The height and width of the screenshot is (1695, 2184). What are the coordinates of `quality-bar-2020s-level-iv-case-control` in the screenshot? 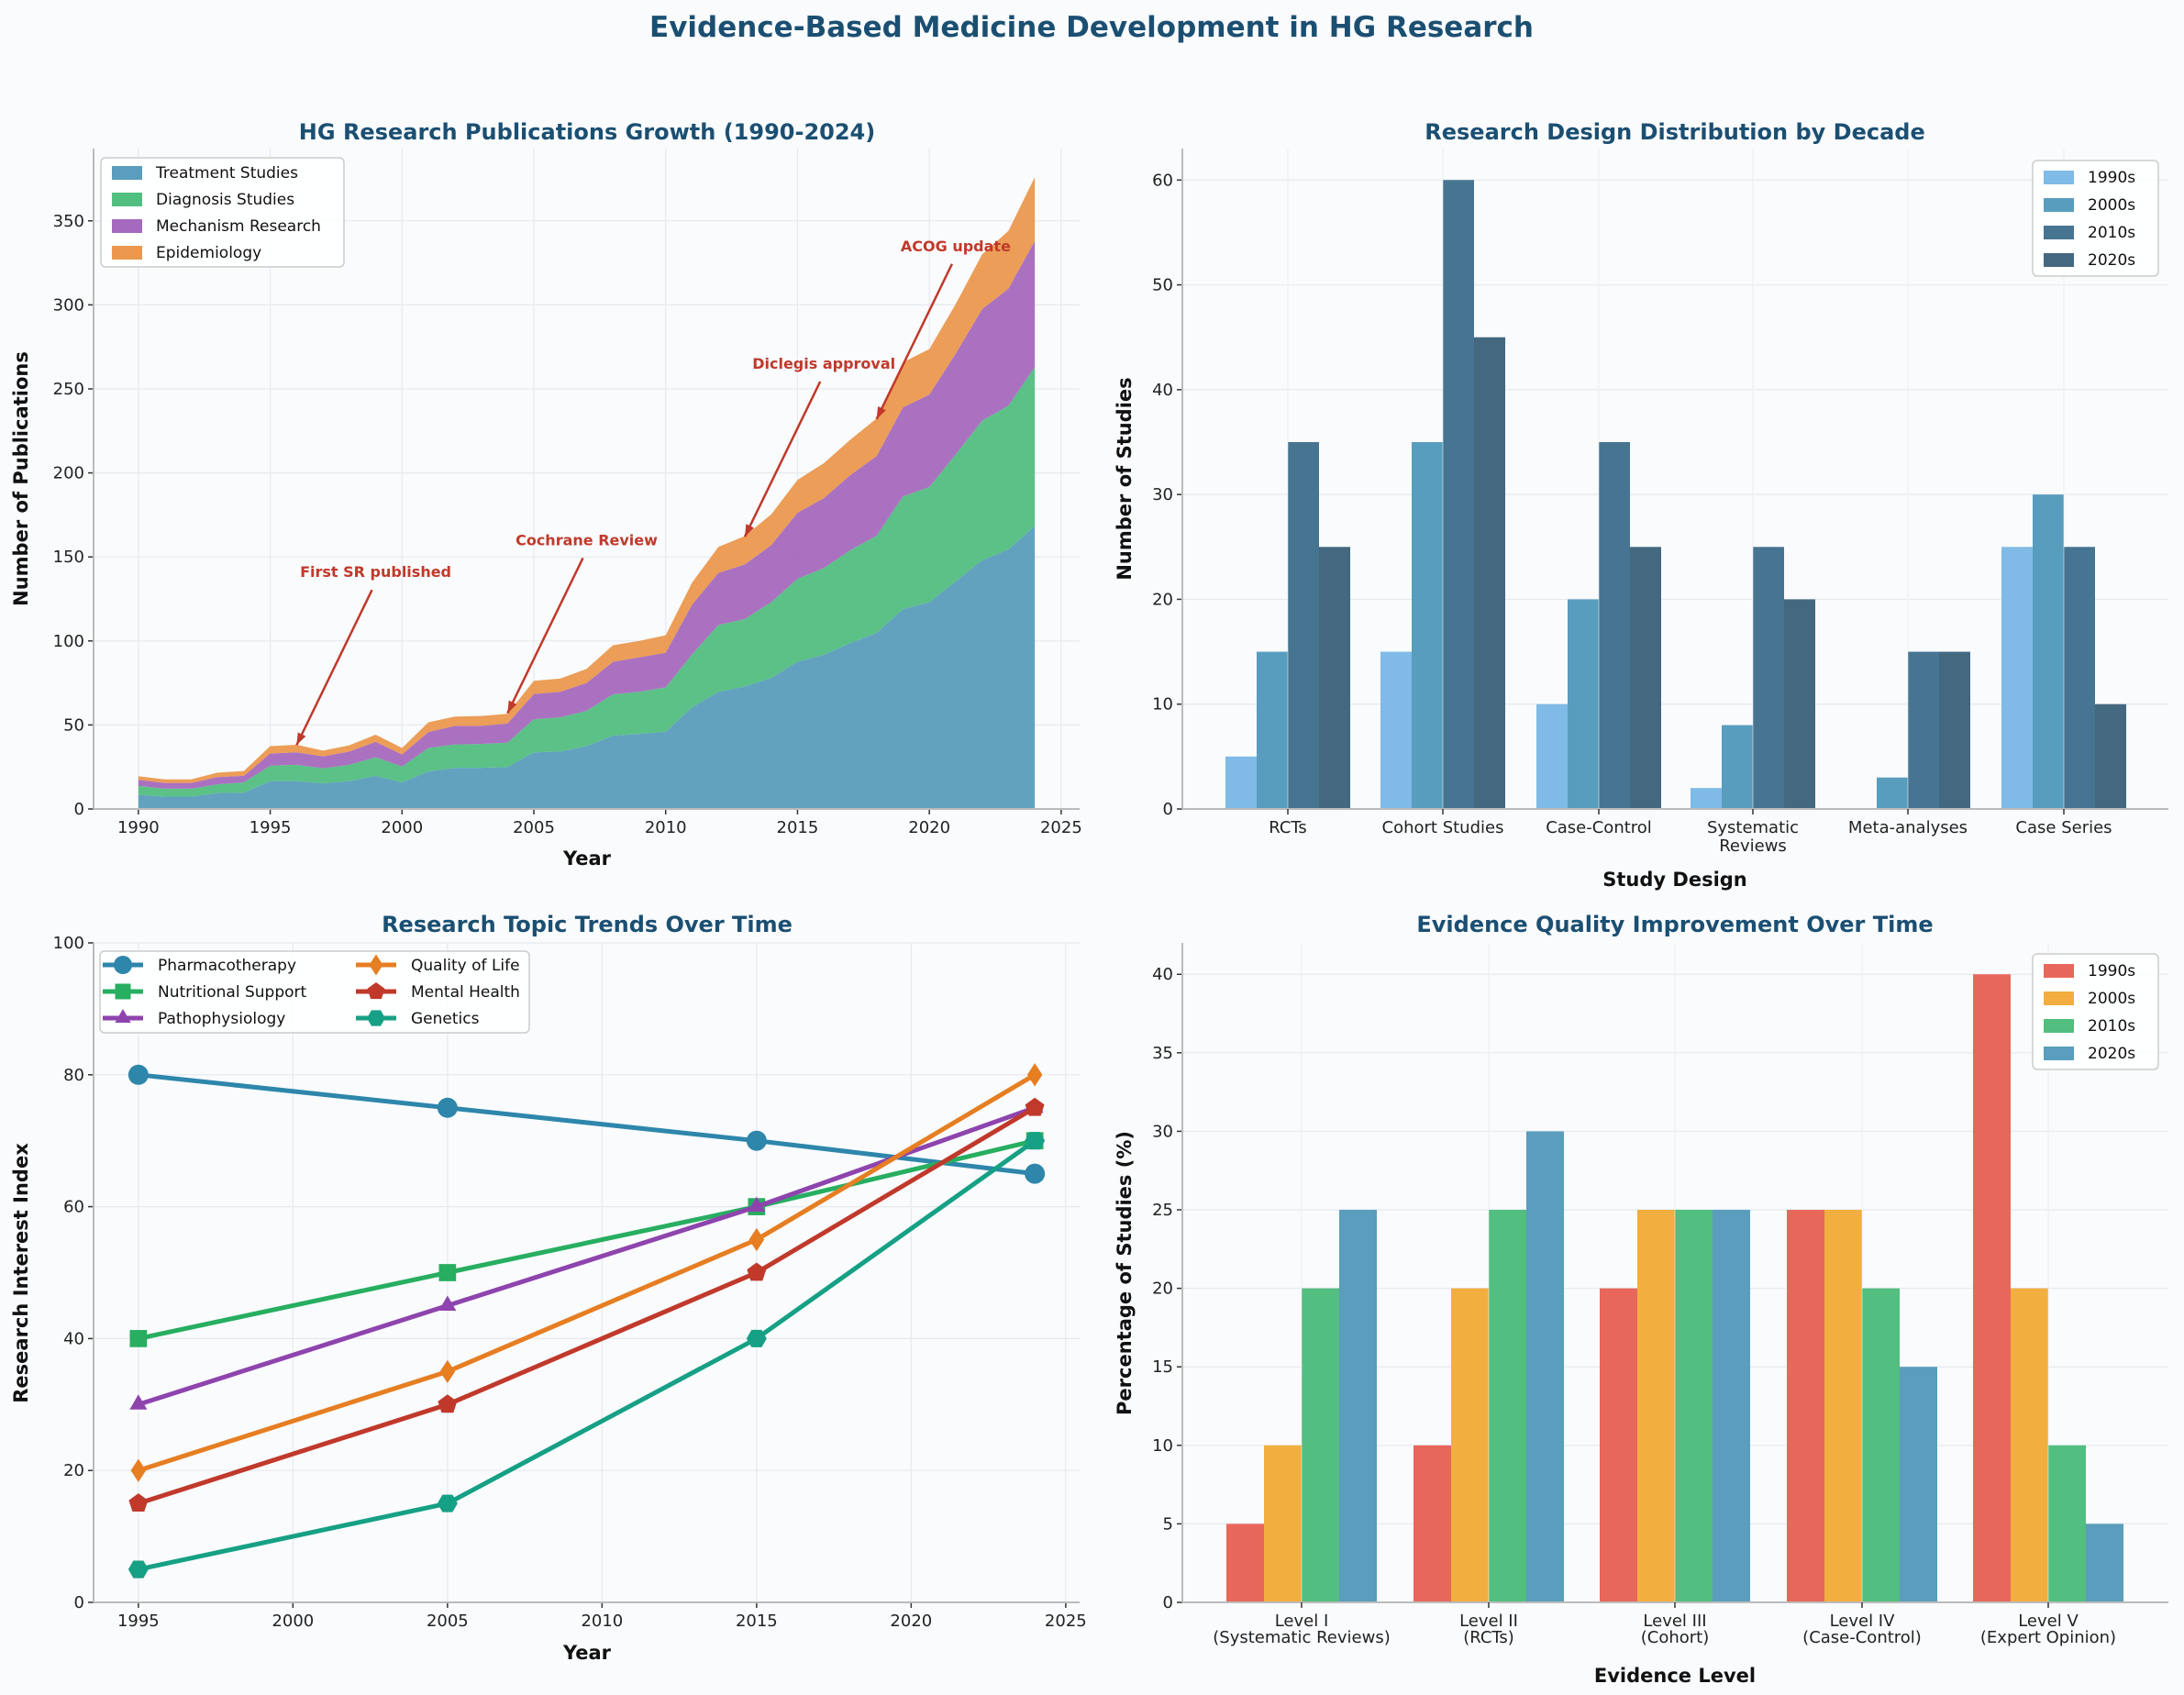 It's located at (1918, 1485).